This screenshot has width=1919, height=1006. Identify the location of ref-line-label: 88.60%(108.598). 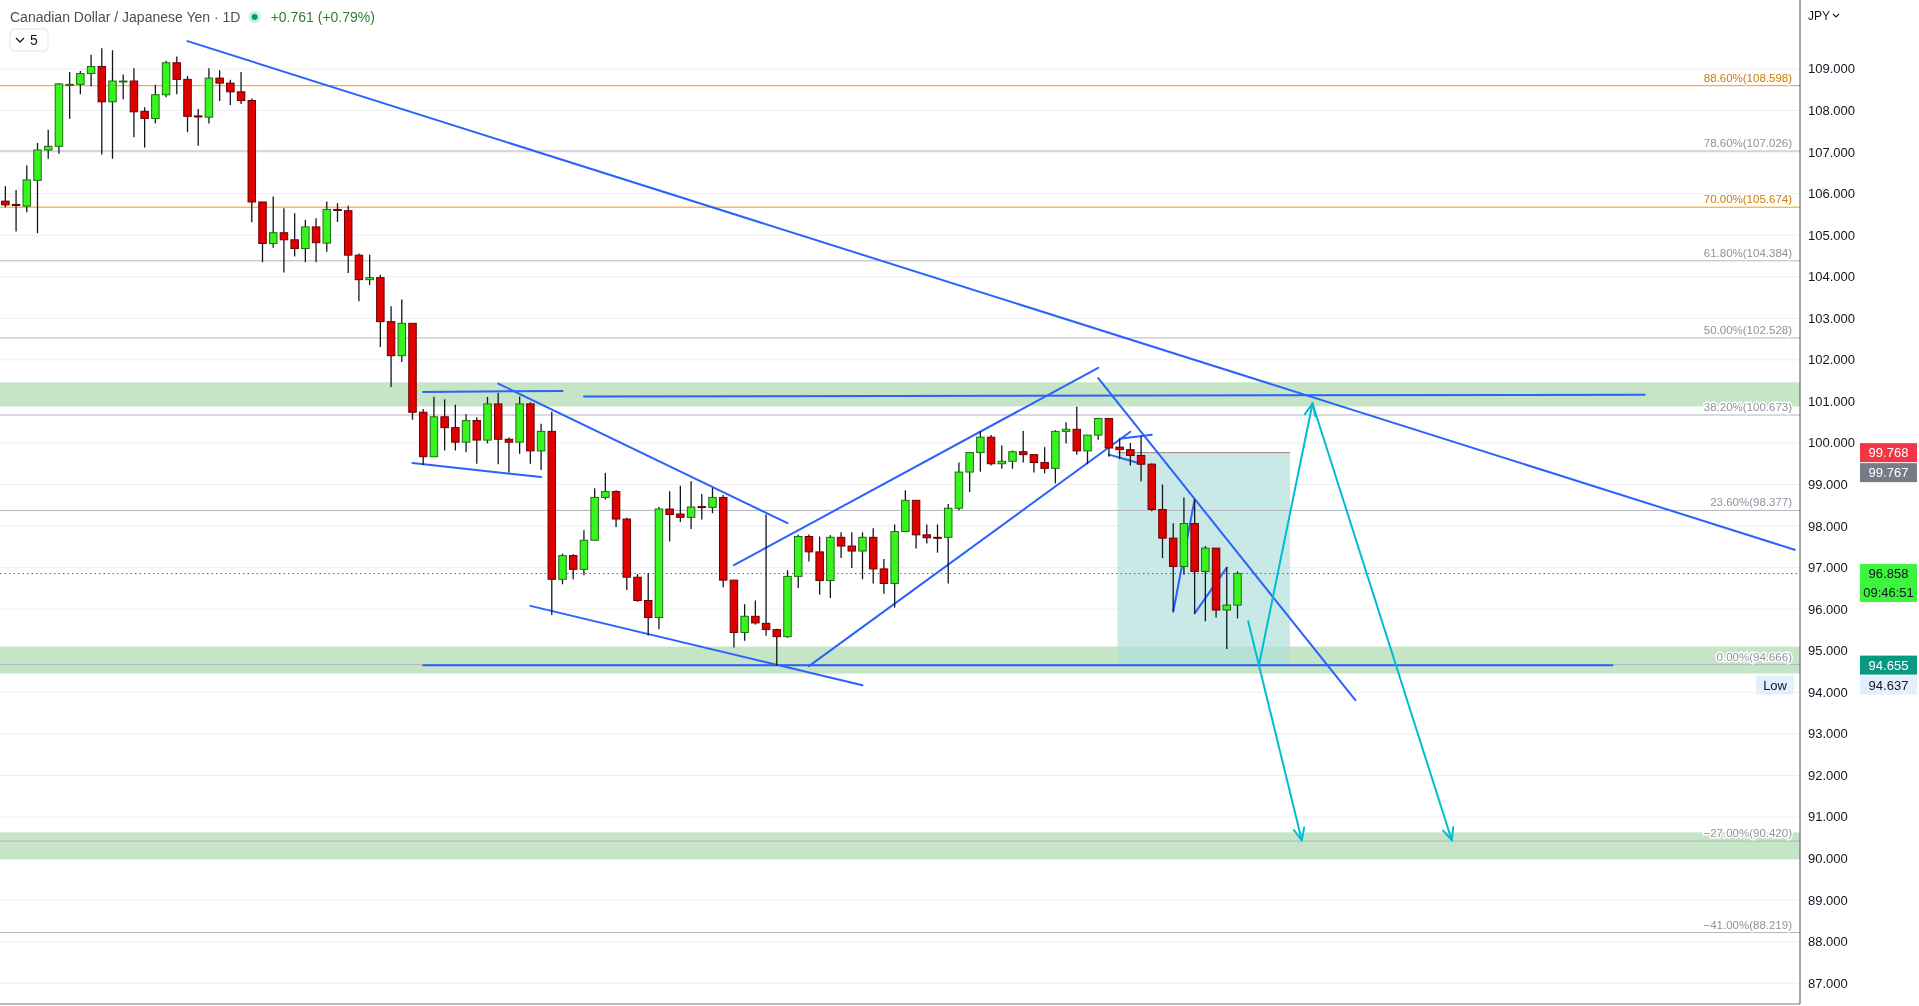
(1748, 77).